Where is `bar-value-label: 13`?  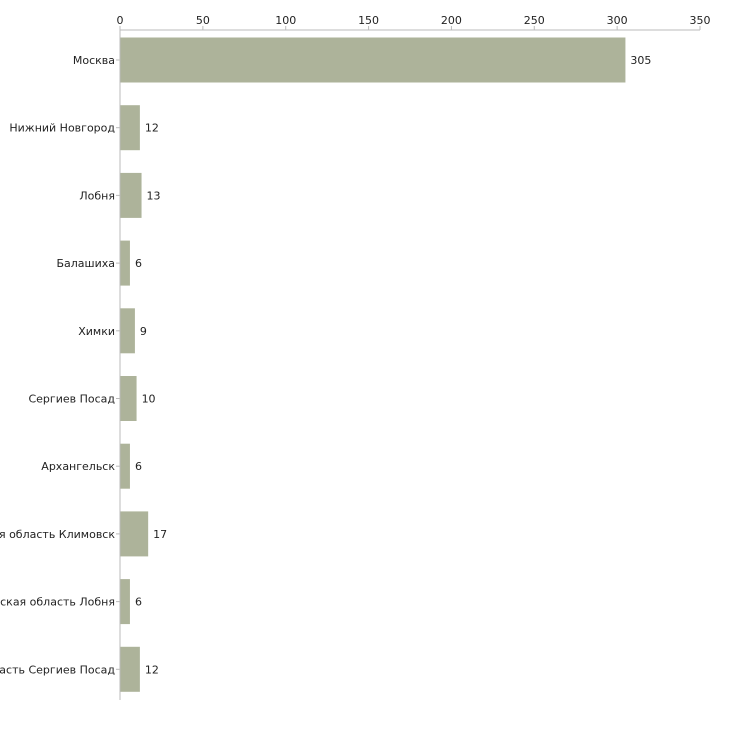
bar-value-label: 13 is located at coordinates (154, 195).